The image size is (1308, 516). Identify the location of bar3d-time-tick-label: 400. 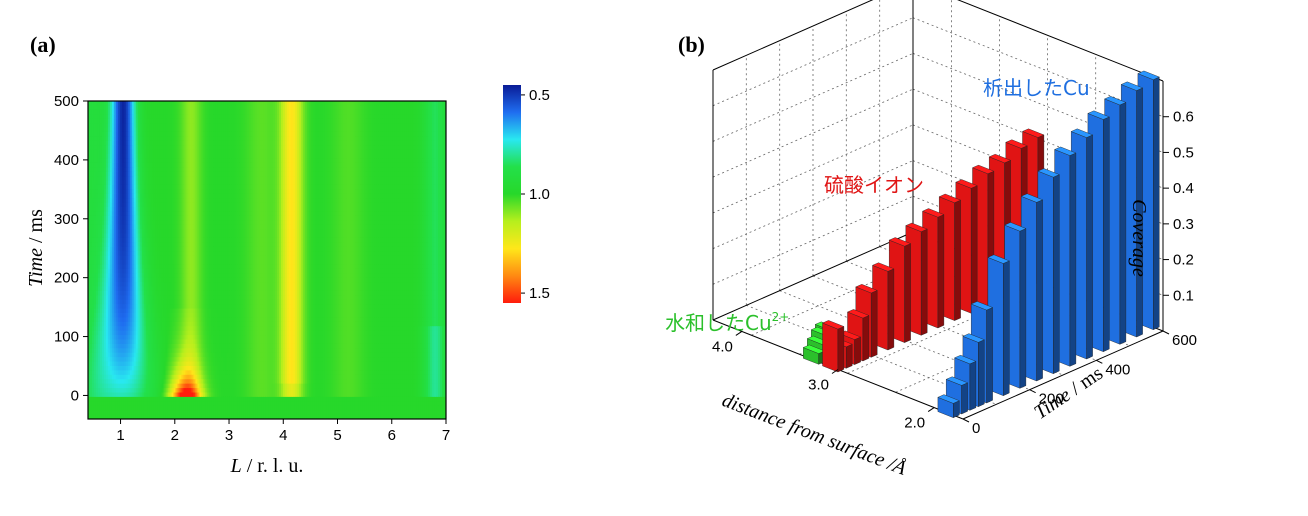
(1117, 369).